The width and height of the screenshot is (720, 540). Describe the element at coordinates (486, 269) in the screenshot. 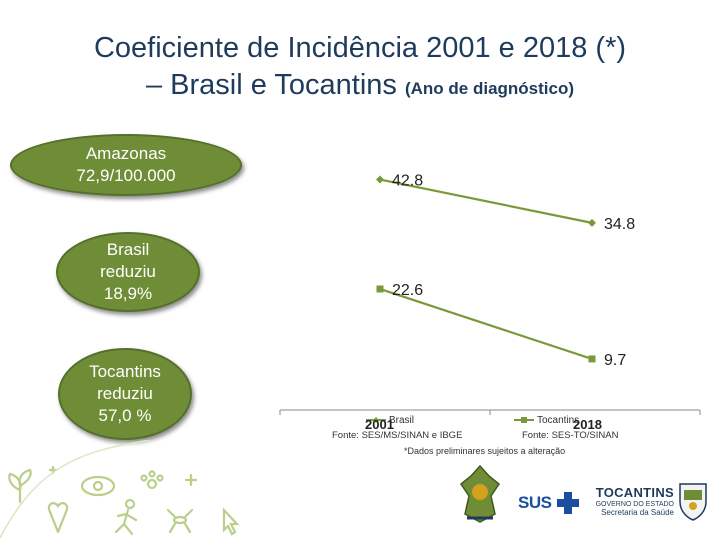

I see `series-layer` at that location.